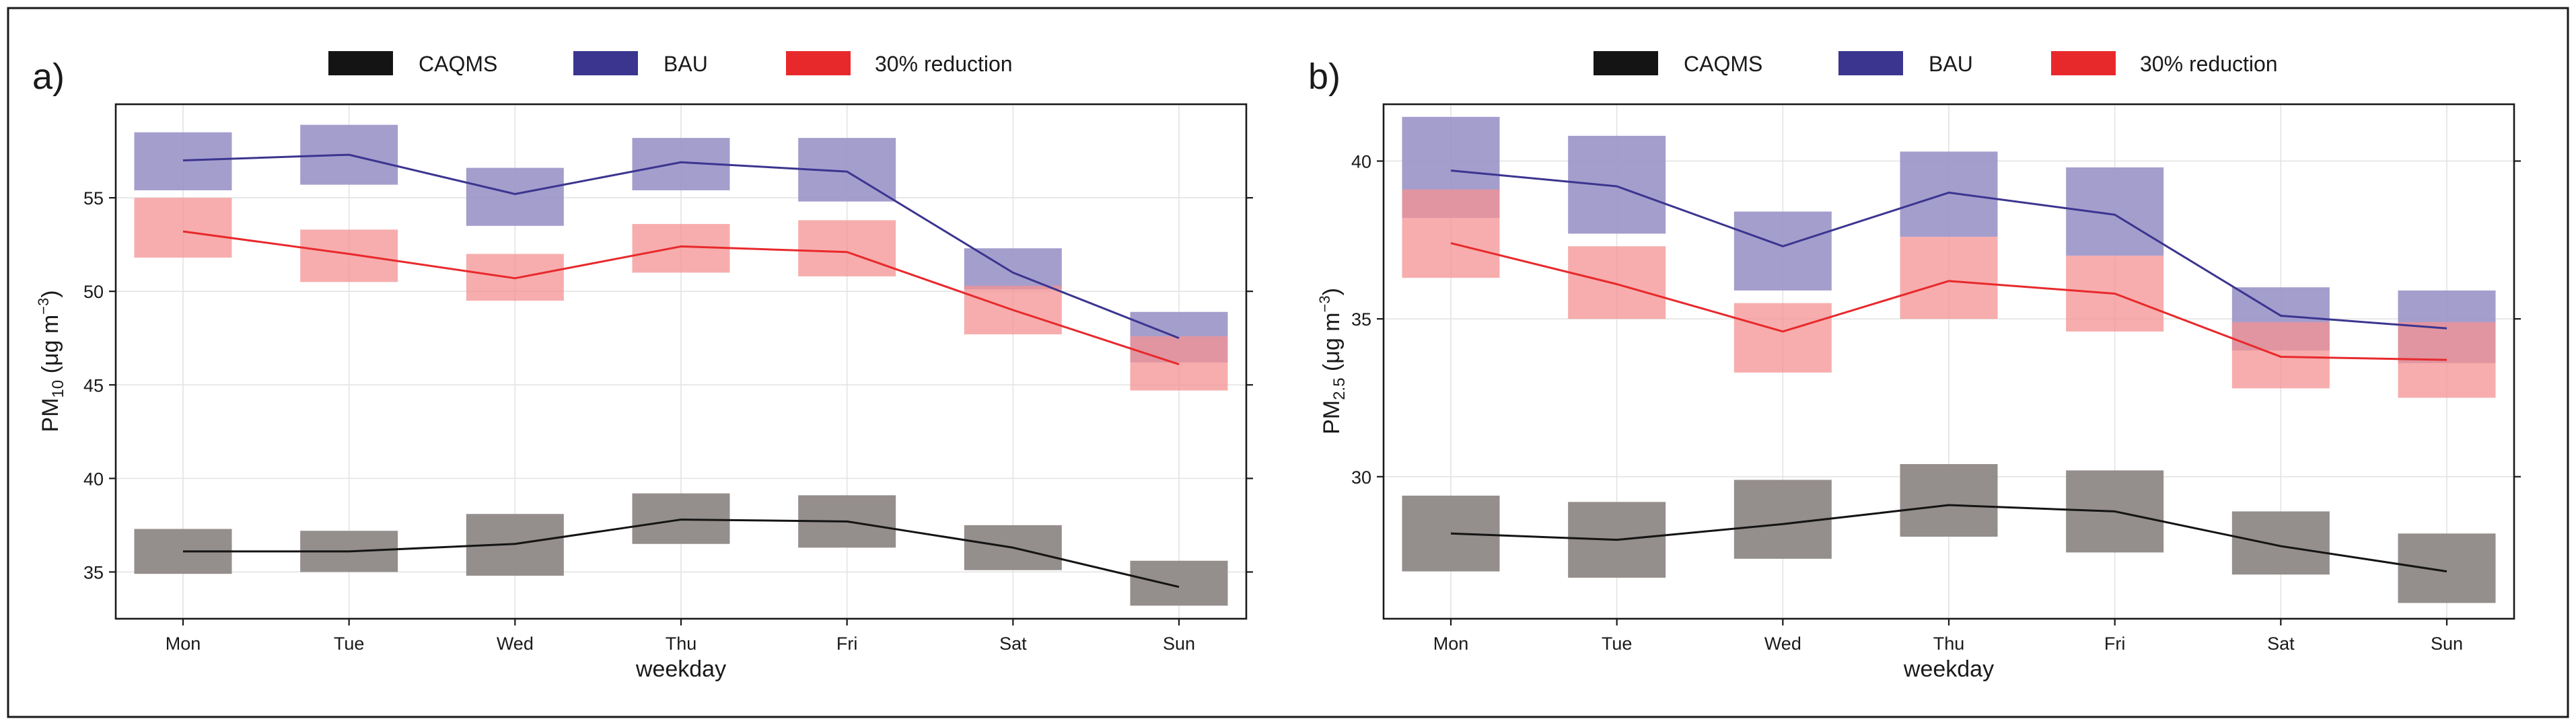 The width and height of the screenshot is (2576, 725). I want to click on legend-b-label-reduction: 30% reduction, so click(2209, 64).